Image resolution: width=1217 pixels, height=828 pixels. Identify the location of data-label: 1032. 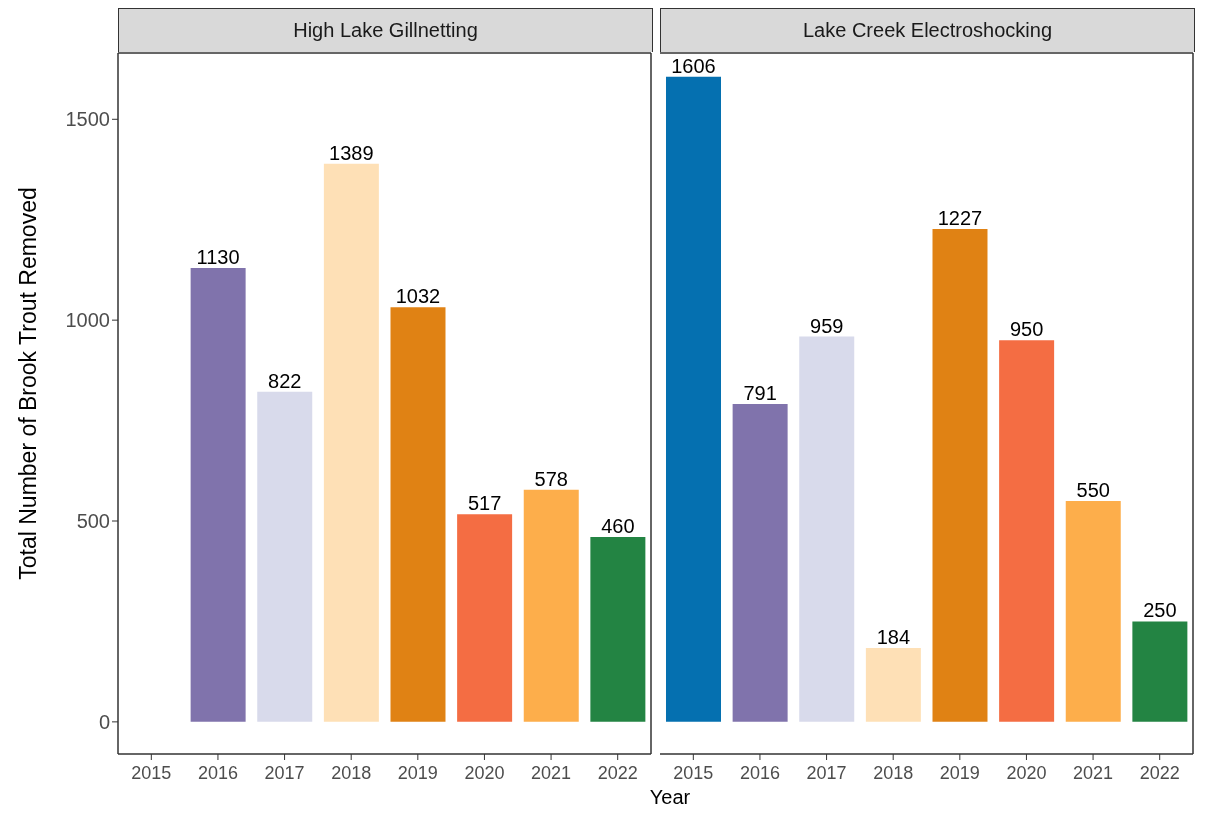
(418, 296).